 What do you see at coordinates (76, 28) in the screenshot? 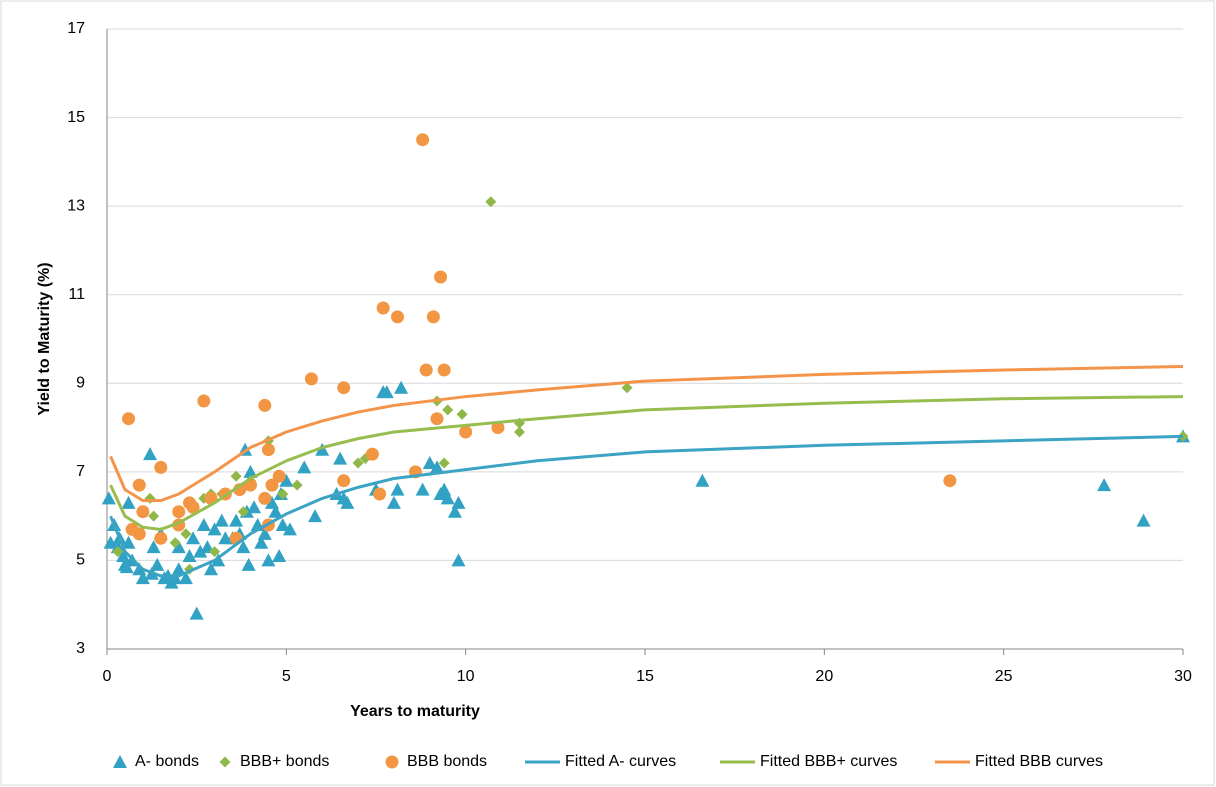
I see `y-tick-label: 17` at bounding box center [76, 28].